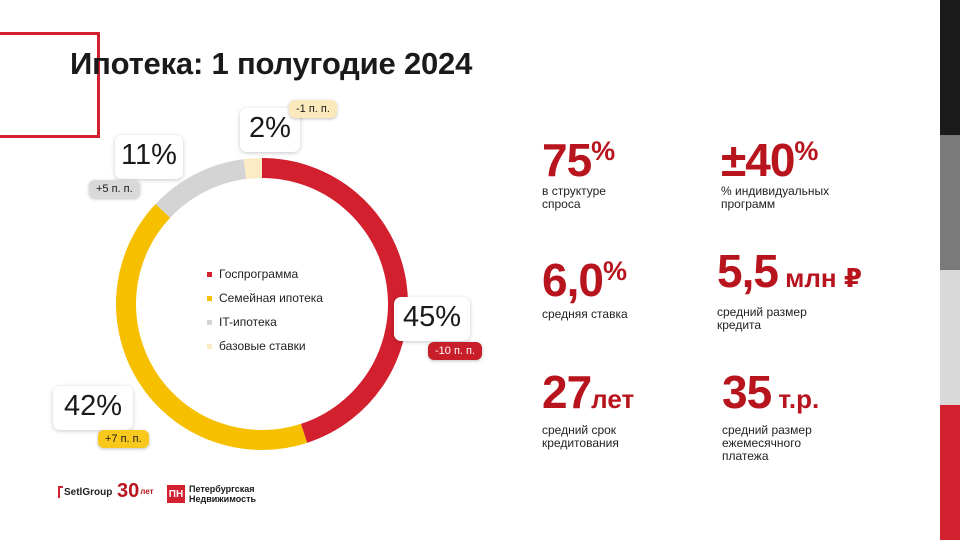 The image size is (960, 540). I want to click on callout-value: 11%, so click(149, 155).